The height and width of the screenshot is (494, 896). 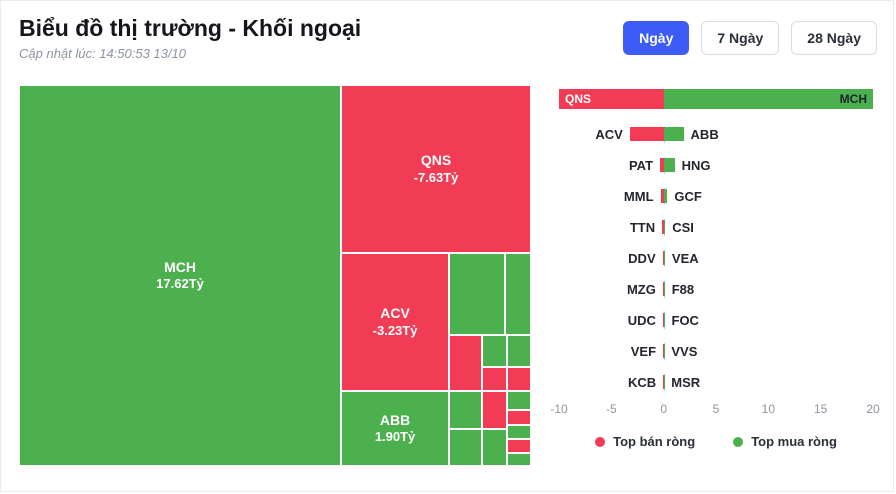 I want to click on pair-row-vef-vvs: VEF VVS, so click(x=716, y=351).